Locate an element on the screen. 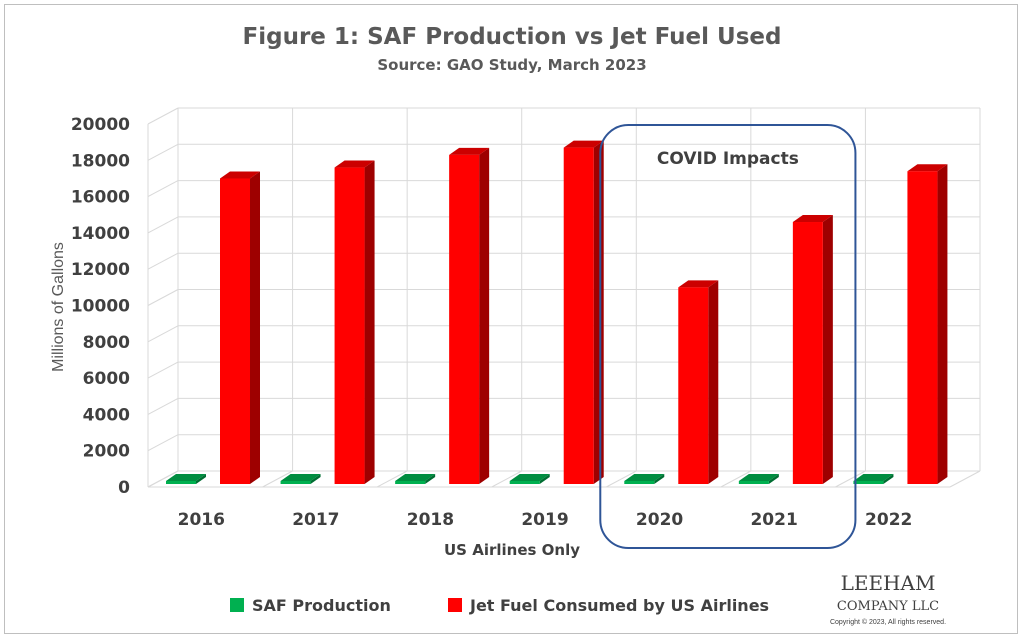 The height and width of the screenshot is (640, 1024). bar-jet-fuel-2020 is located at coordinates (698, 382).